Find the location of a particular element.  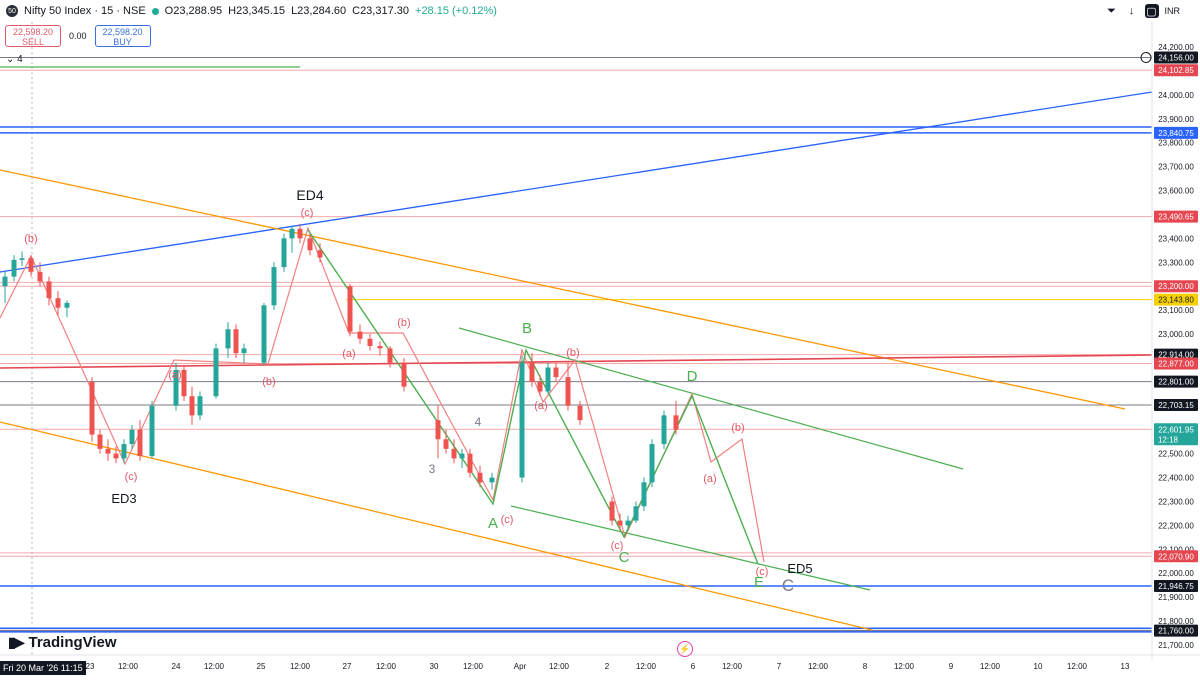

tradingview-logo: ▮▶ TradingView is located at coordinates (62, 642).